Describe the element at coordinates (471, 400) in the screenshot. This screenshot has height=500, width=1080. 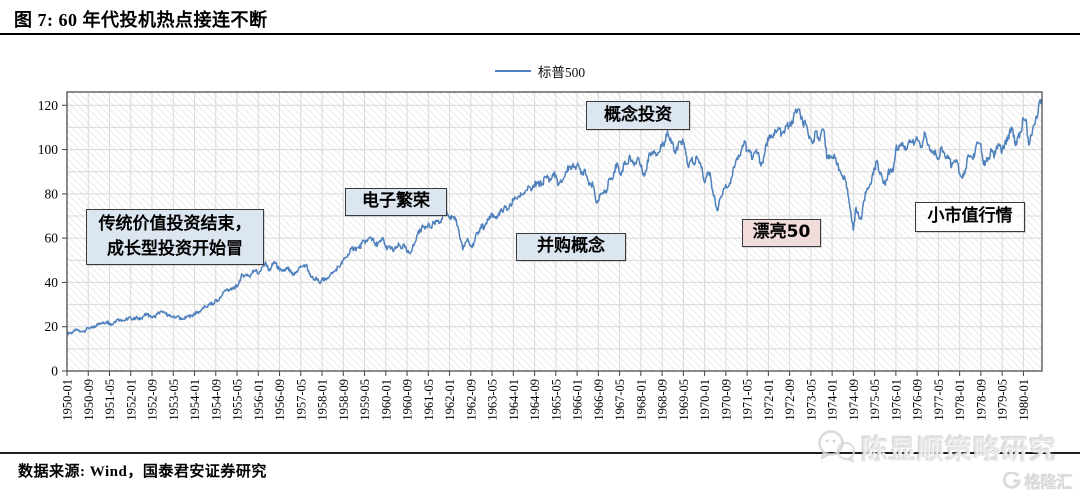
I see `x-tick-label: 1962-09` at that location.